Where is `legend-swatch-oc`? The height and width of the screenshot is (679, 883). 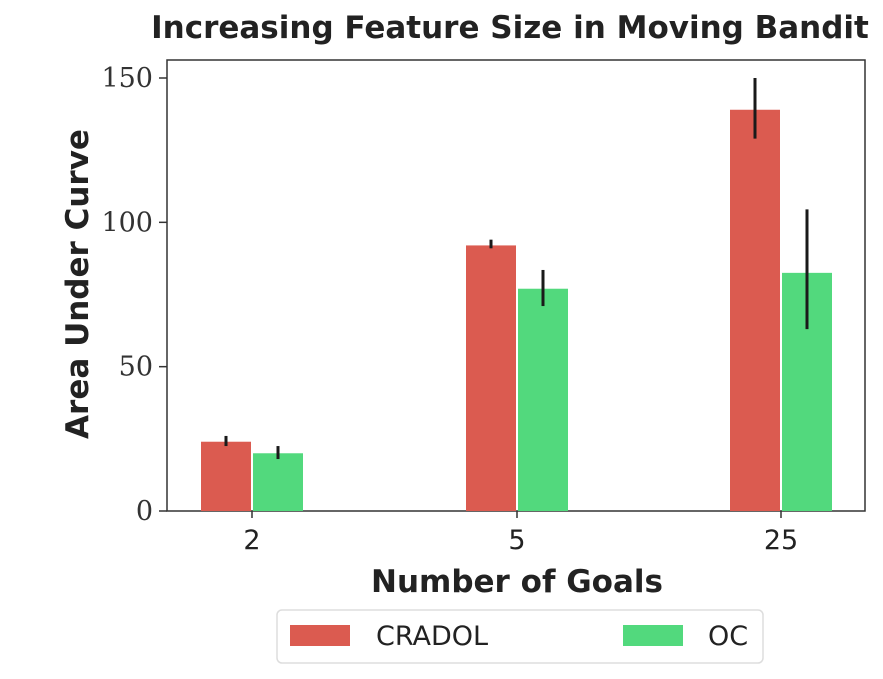 legend-swatch-oc is located at coordinates (653, 635).